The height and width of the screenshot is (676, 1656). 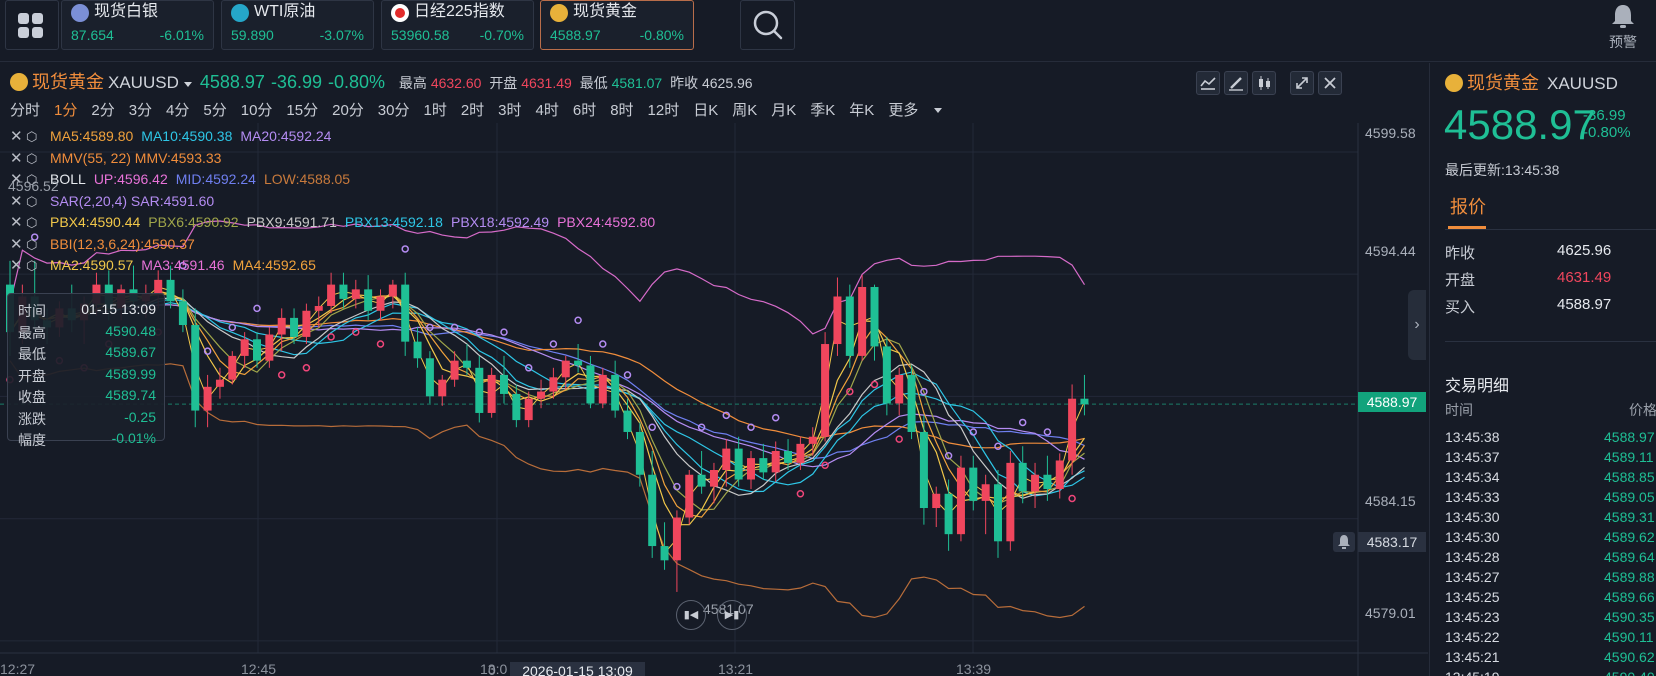 What do you see at coordinates (32, 25) in the screenshot?
I see `apps-grid-icon` at bounding box center [32, 25].